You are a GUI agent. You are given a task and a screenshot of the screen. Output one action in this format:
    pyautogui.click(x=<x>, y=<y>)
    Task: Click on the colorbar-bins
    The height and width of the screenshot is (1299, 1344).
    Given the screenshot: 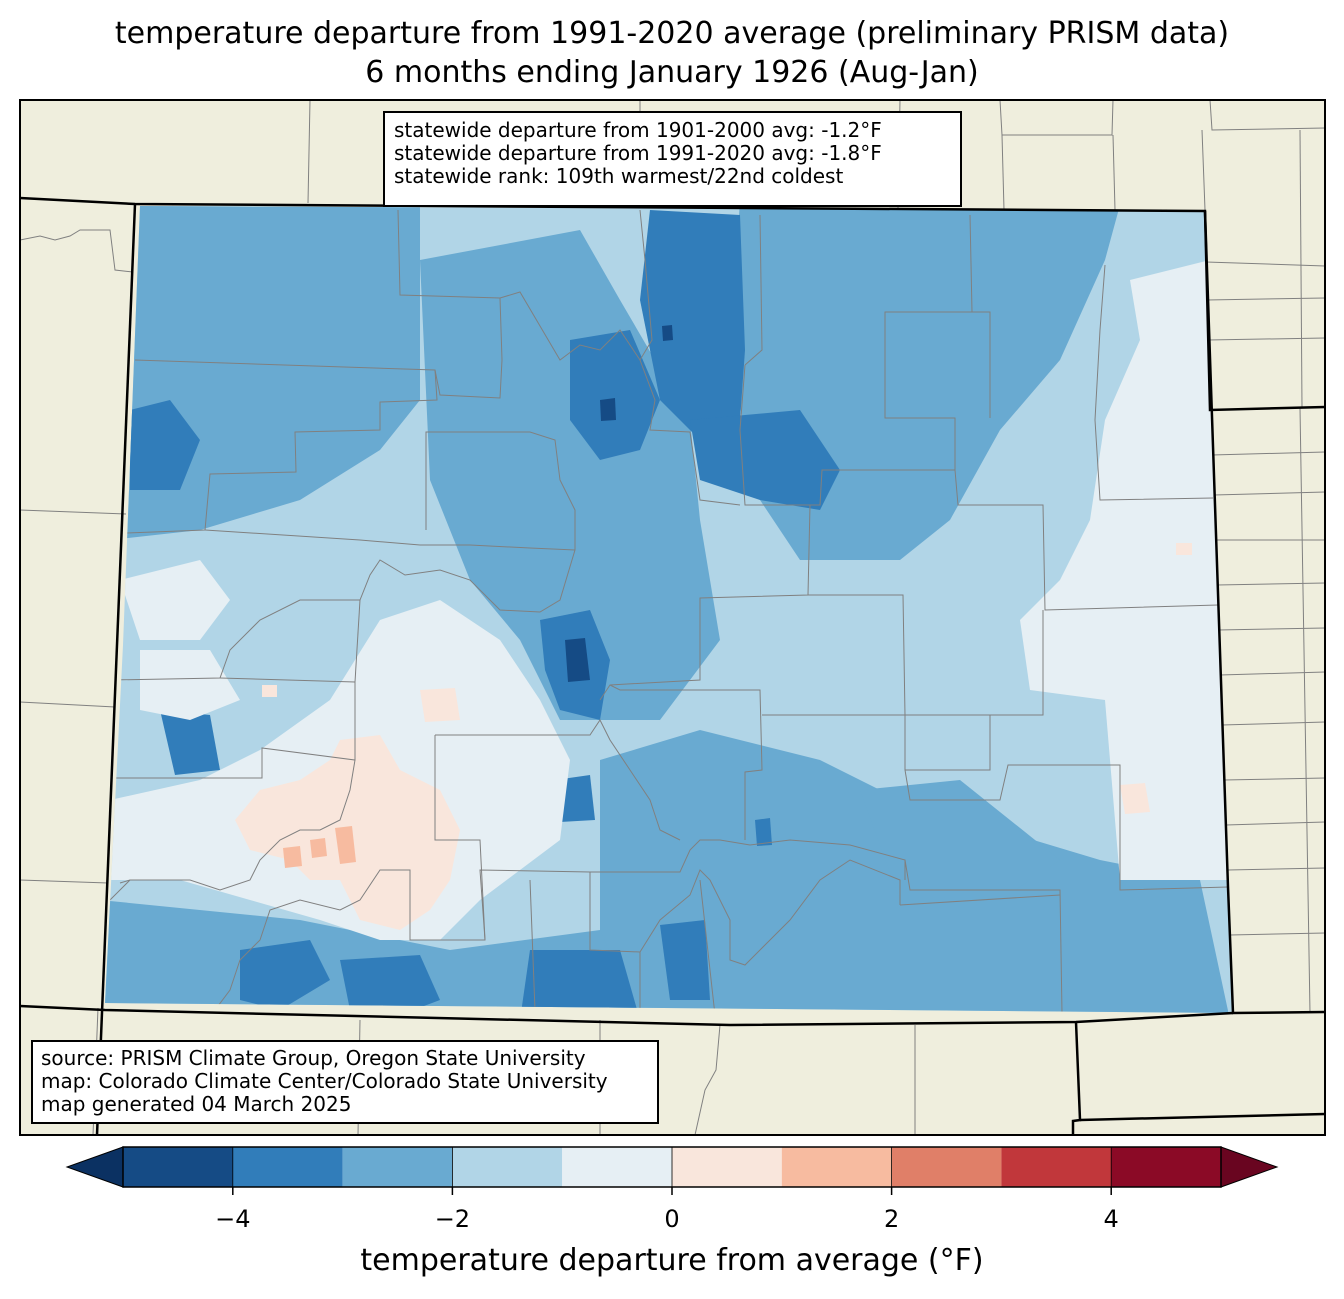 What is the action you would take?
    pyautogui.click(x=672, y=1167)
    